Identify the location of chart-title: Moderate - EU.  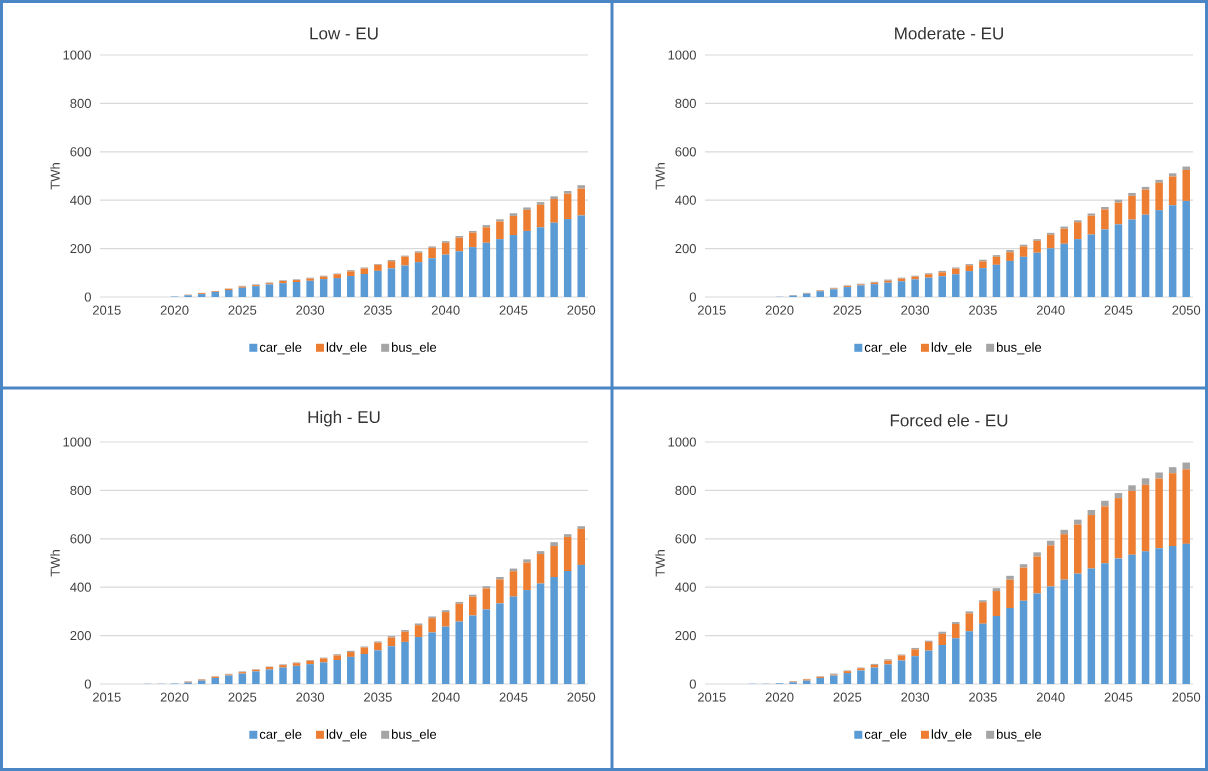
(949, 33).